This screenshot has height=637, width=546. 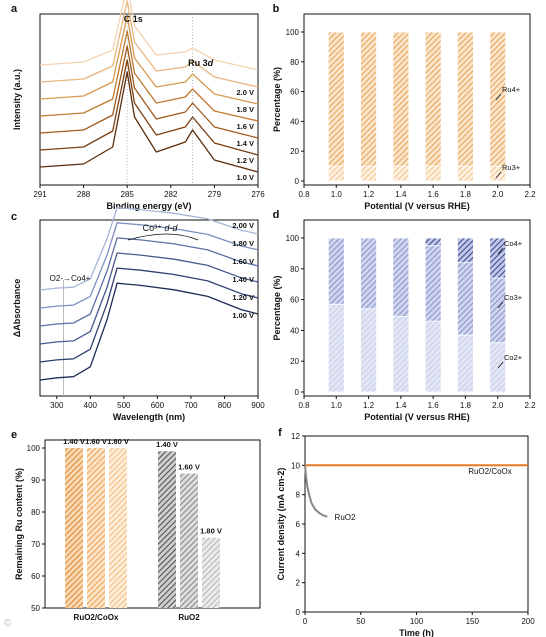 What do you see at coordinates (513, 357) in the screenshot?
I see `panel-d-series-label: Co2+` at bounding box center [513, 357].